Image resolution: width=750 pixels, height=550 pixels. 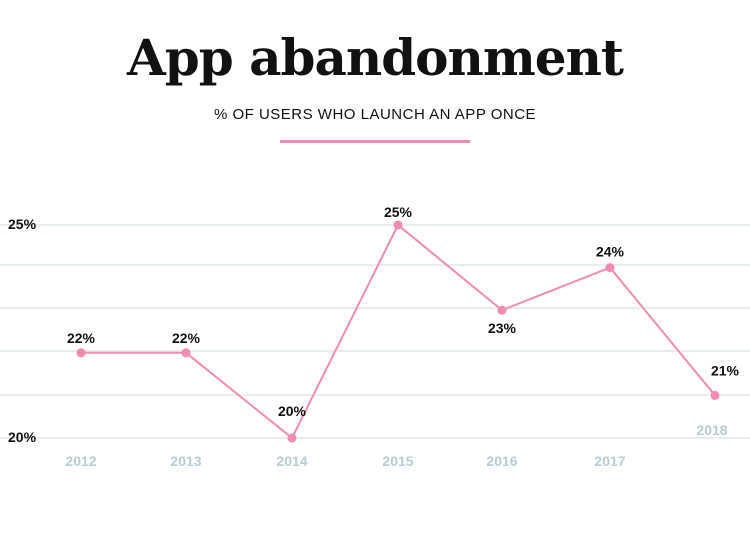 I want to click on data-label: 21%, so click(x=725, y=370).